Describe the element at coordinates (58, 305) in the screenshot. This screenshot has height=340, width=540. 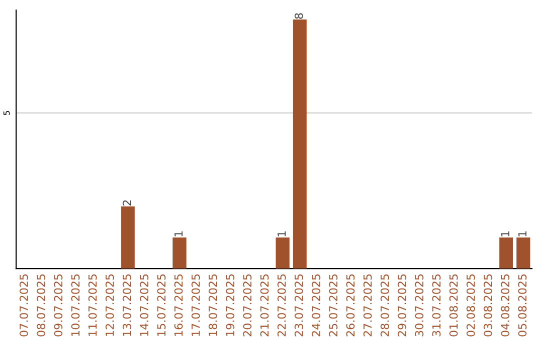
I see `x-tick-label: 09.07.2025` at that location.